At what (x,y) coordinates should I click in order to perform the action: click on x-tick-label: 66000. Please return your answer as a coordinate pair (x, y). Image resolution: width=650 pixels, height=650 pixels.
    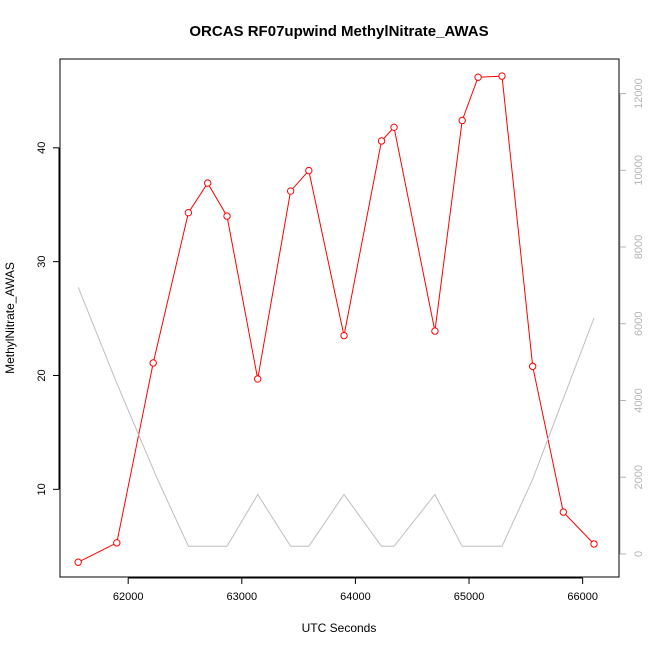
    Looking at the image, I should click on (582, 597).